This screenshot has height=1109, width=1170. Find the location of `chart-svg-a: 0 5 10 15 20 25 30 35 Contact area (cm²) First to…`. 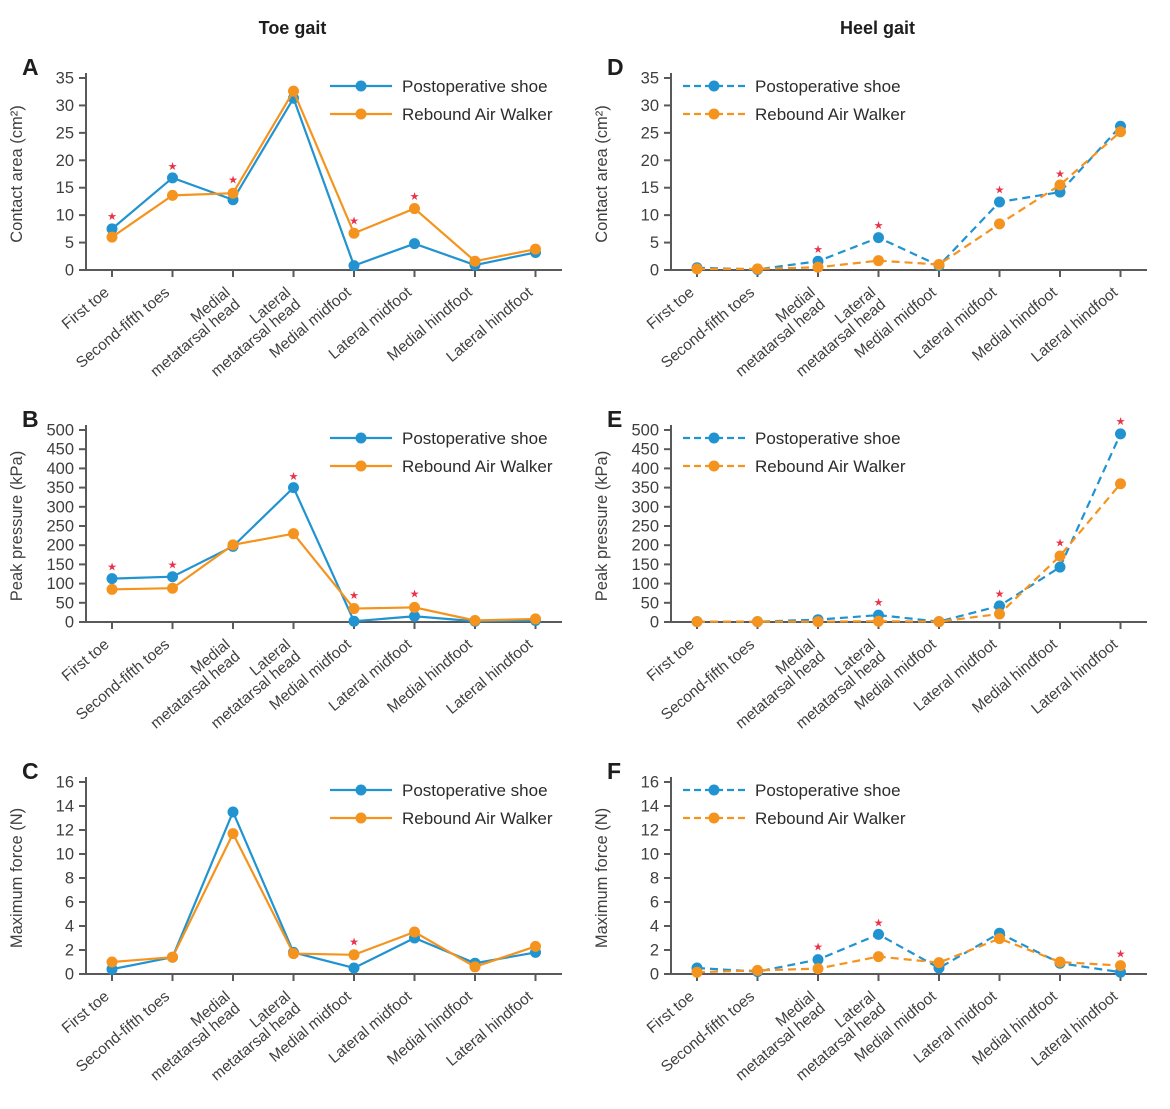

chart-svg-a: 0 5 10 15 20 25 30 35 Contact area (cm²) First to… is located at coordinates (285, 225).